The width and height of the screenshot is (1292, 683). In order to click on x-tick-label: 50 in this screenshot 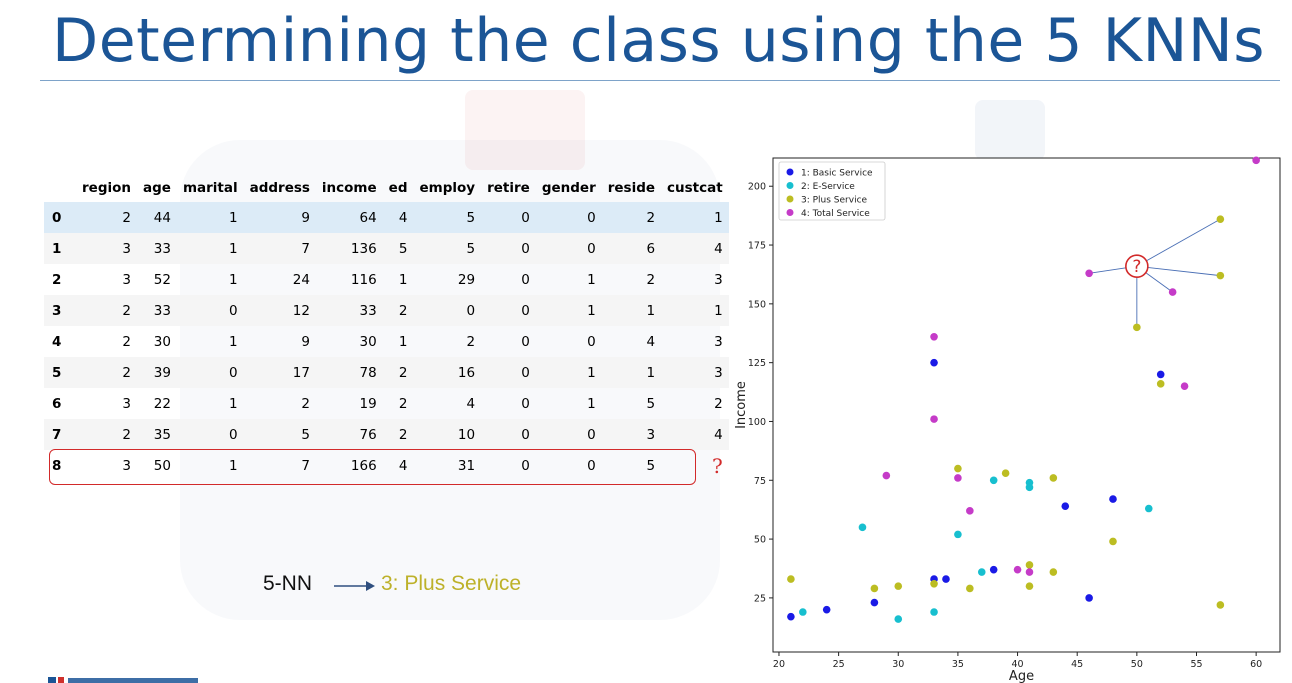, I will do `click(1137, 664)`.